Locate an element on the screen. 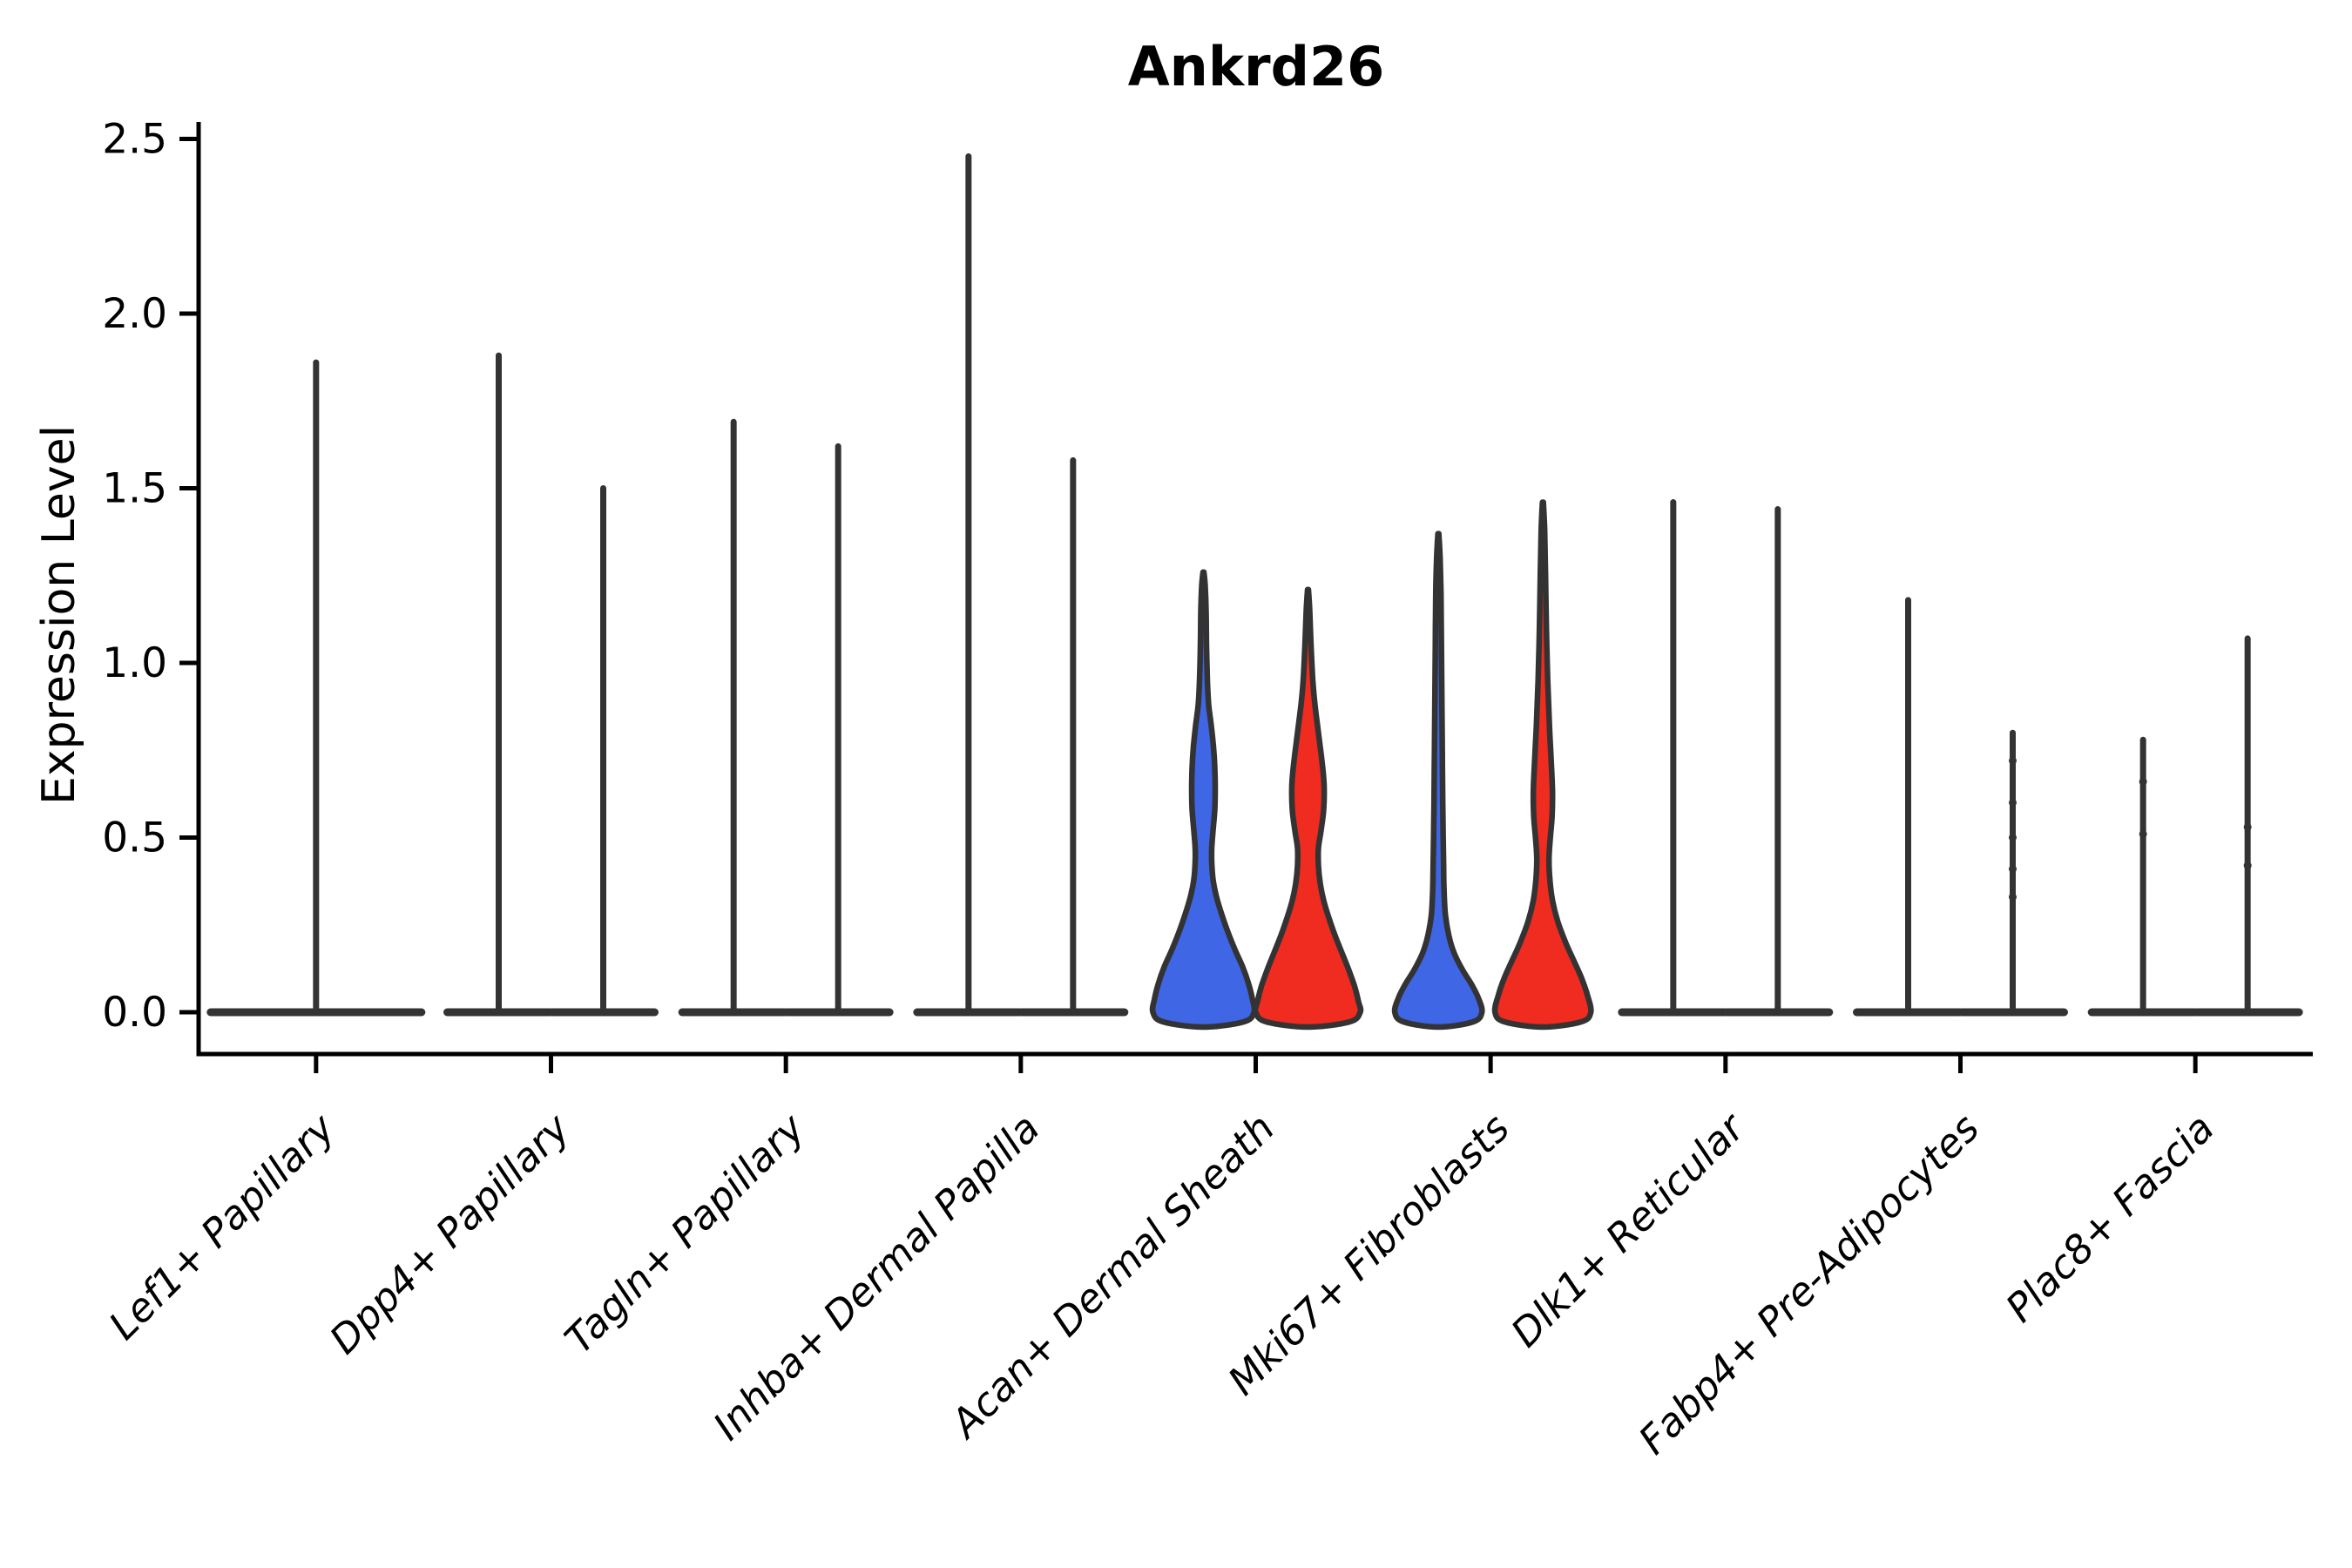  violin-4-left is located at coordinates (968, 585).